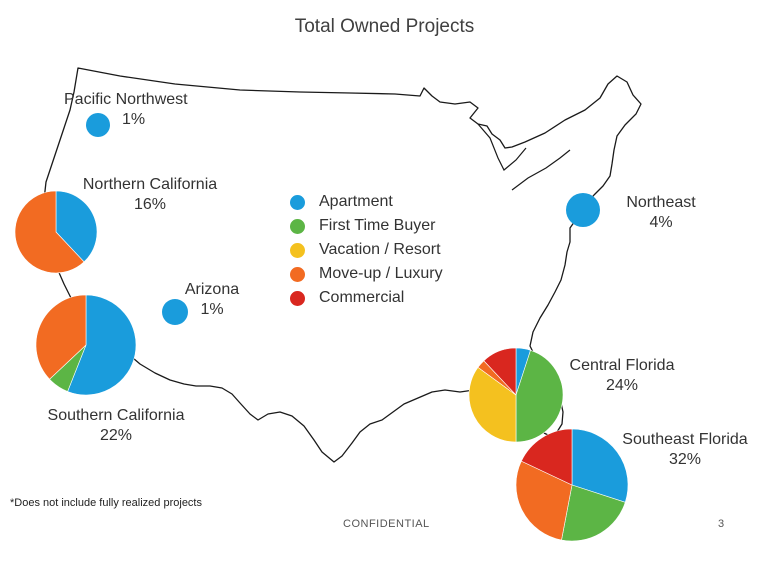 Image resolution: width=769 pixels, height=565 pixels. I want to click on legend-item-apartment: Apartment, so click(366, 202).